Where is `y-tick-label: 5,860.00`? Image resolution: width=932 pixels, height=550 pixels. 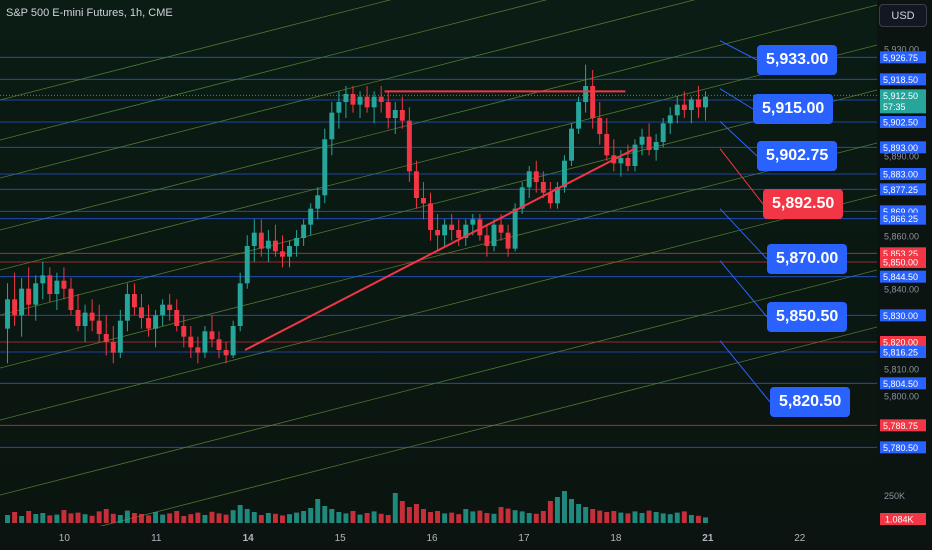 y-tick-label: 5,860.00 is located at coordinates (901, 236).